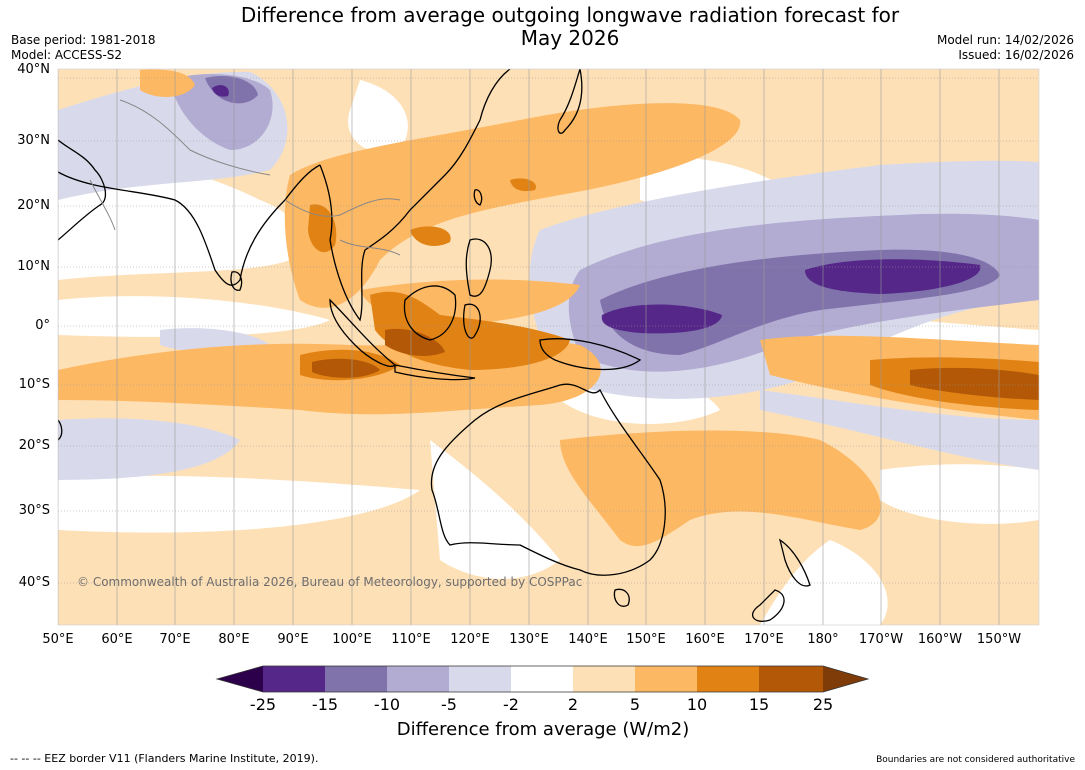 This screenshot has height=770, width=1085. What do you see at coordinates (82, 190) in the screenshot?
I see `coast-arabia` at bounding box center [82, 190].